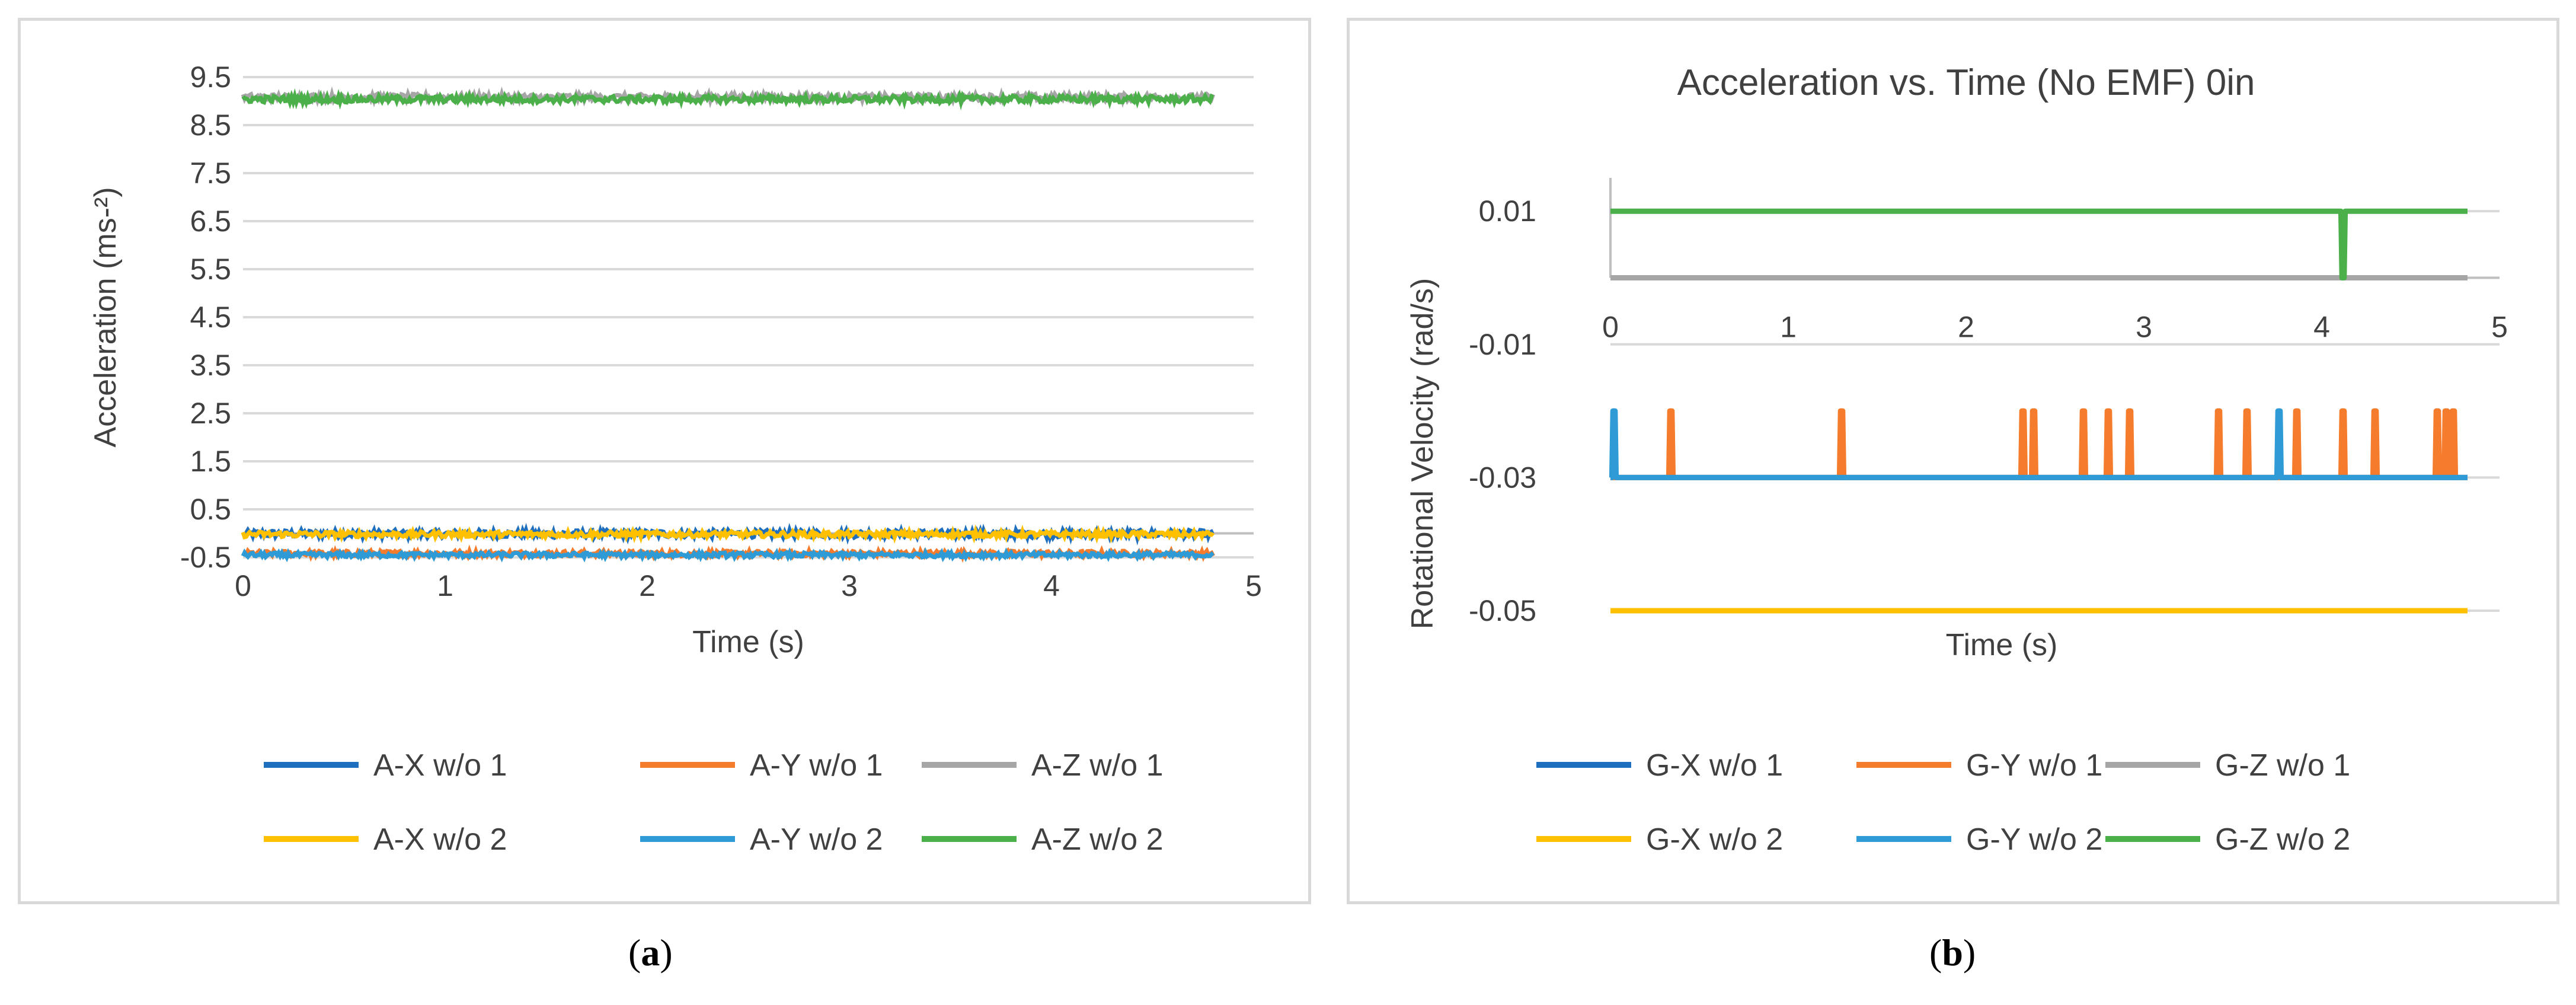  Describe the element at coordinates (650, 953) in the screenshot. I see `caption-a: (a)` at that location.